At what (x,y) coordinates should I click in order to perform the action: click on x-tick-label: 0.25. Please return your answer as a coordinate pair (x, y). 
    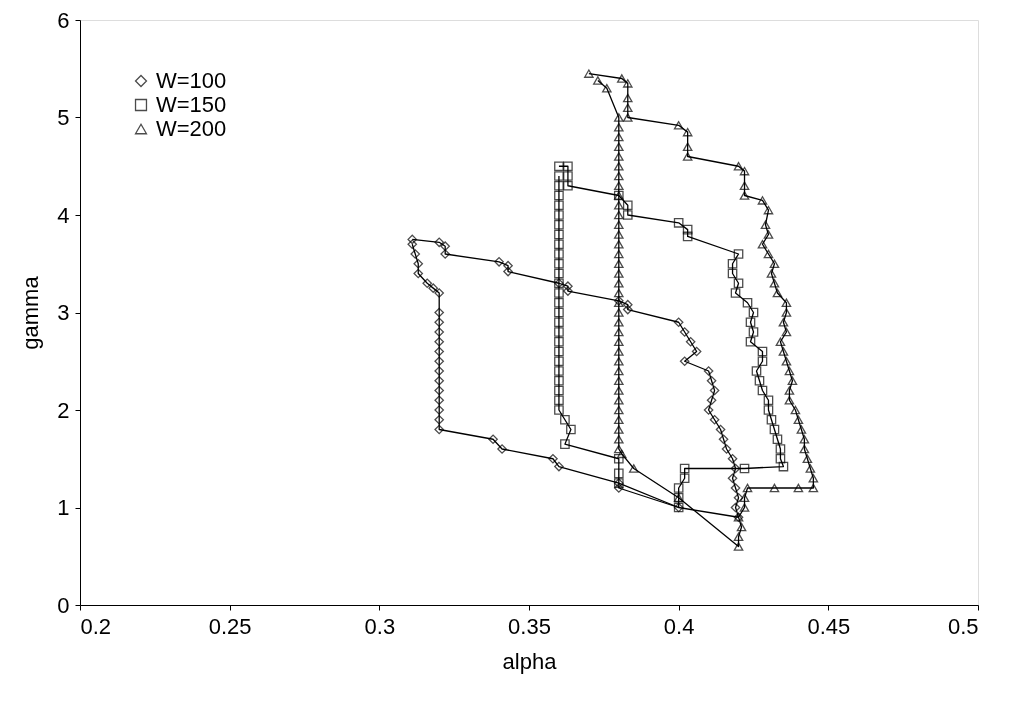
    Looking at the image, I should click on (230, 626).